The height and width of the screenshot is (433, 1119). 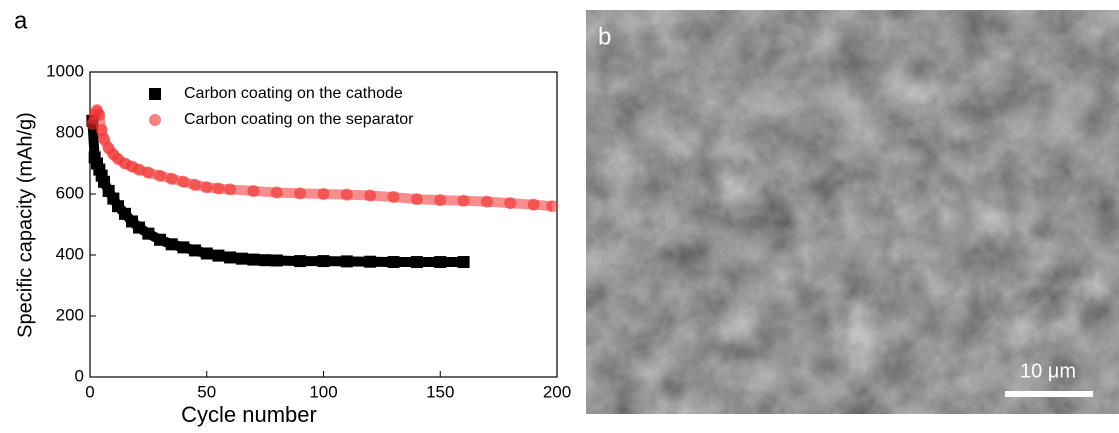 What do you see at coordinates (70, 314) in the screenshot?
I see `y-tick-label: 200` at bounding box center [70, 314].